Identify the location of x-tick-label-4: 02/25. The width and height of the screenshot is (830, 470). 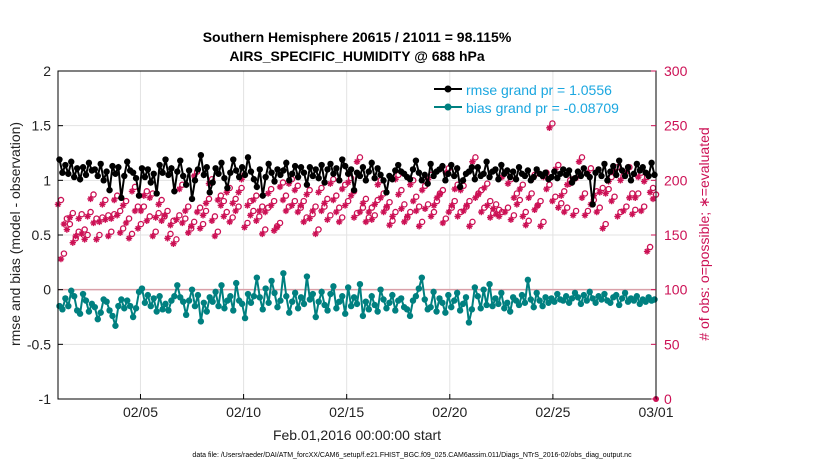
(552, 412).